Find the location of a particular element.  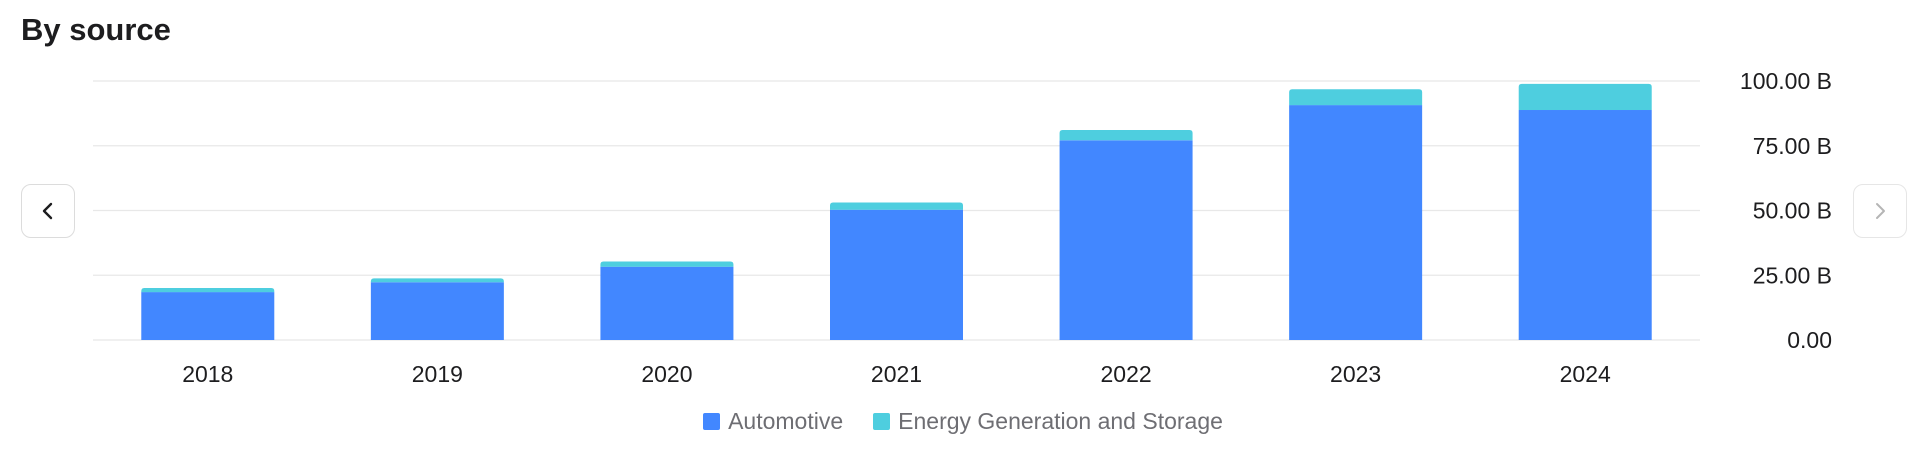

legend-item-automotive: Automotive is located at coordinates (773, 421).